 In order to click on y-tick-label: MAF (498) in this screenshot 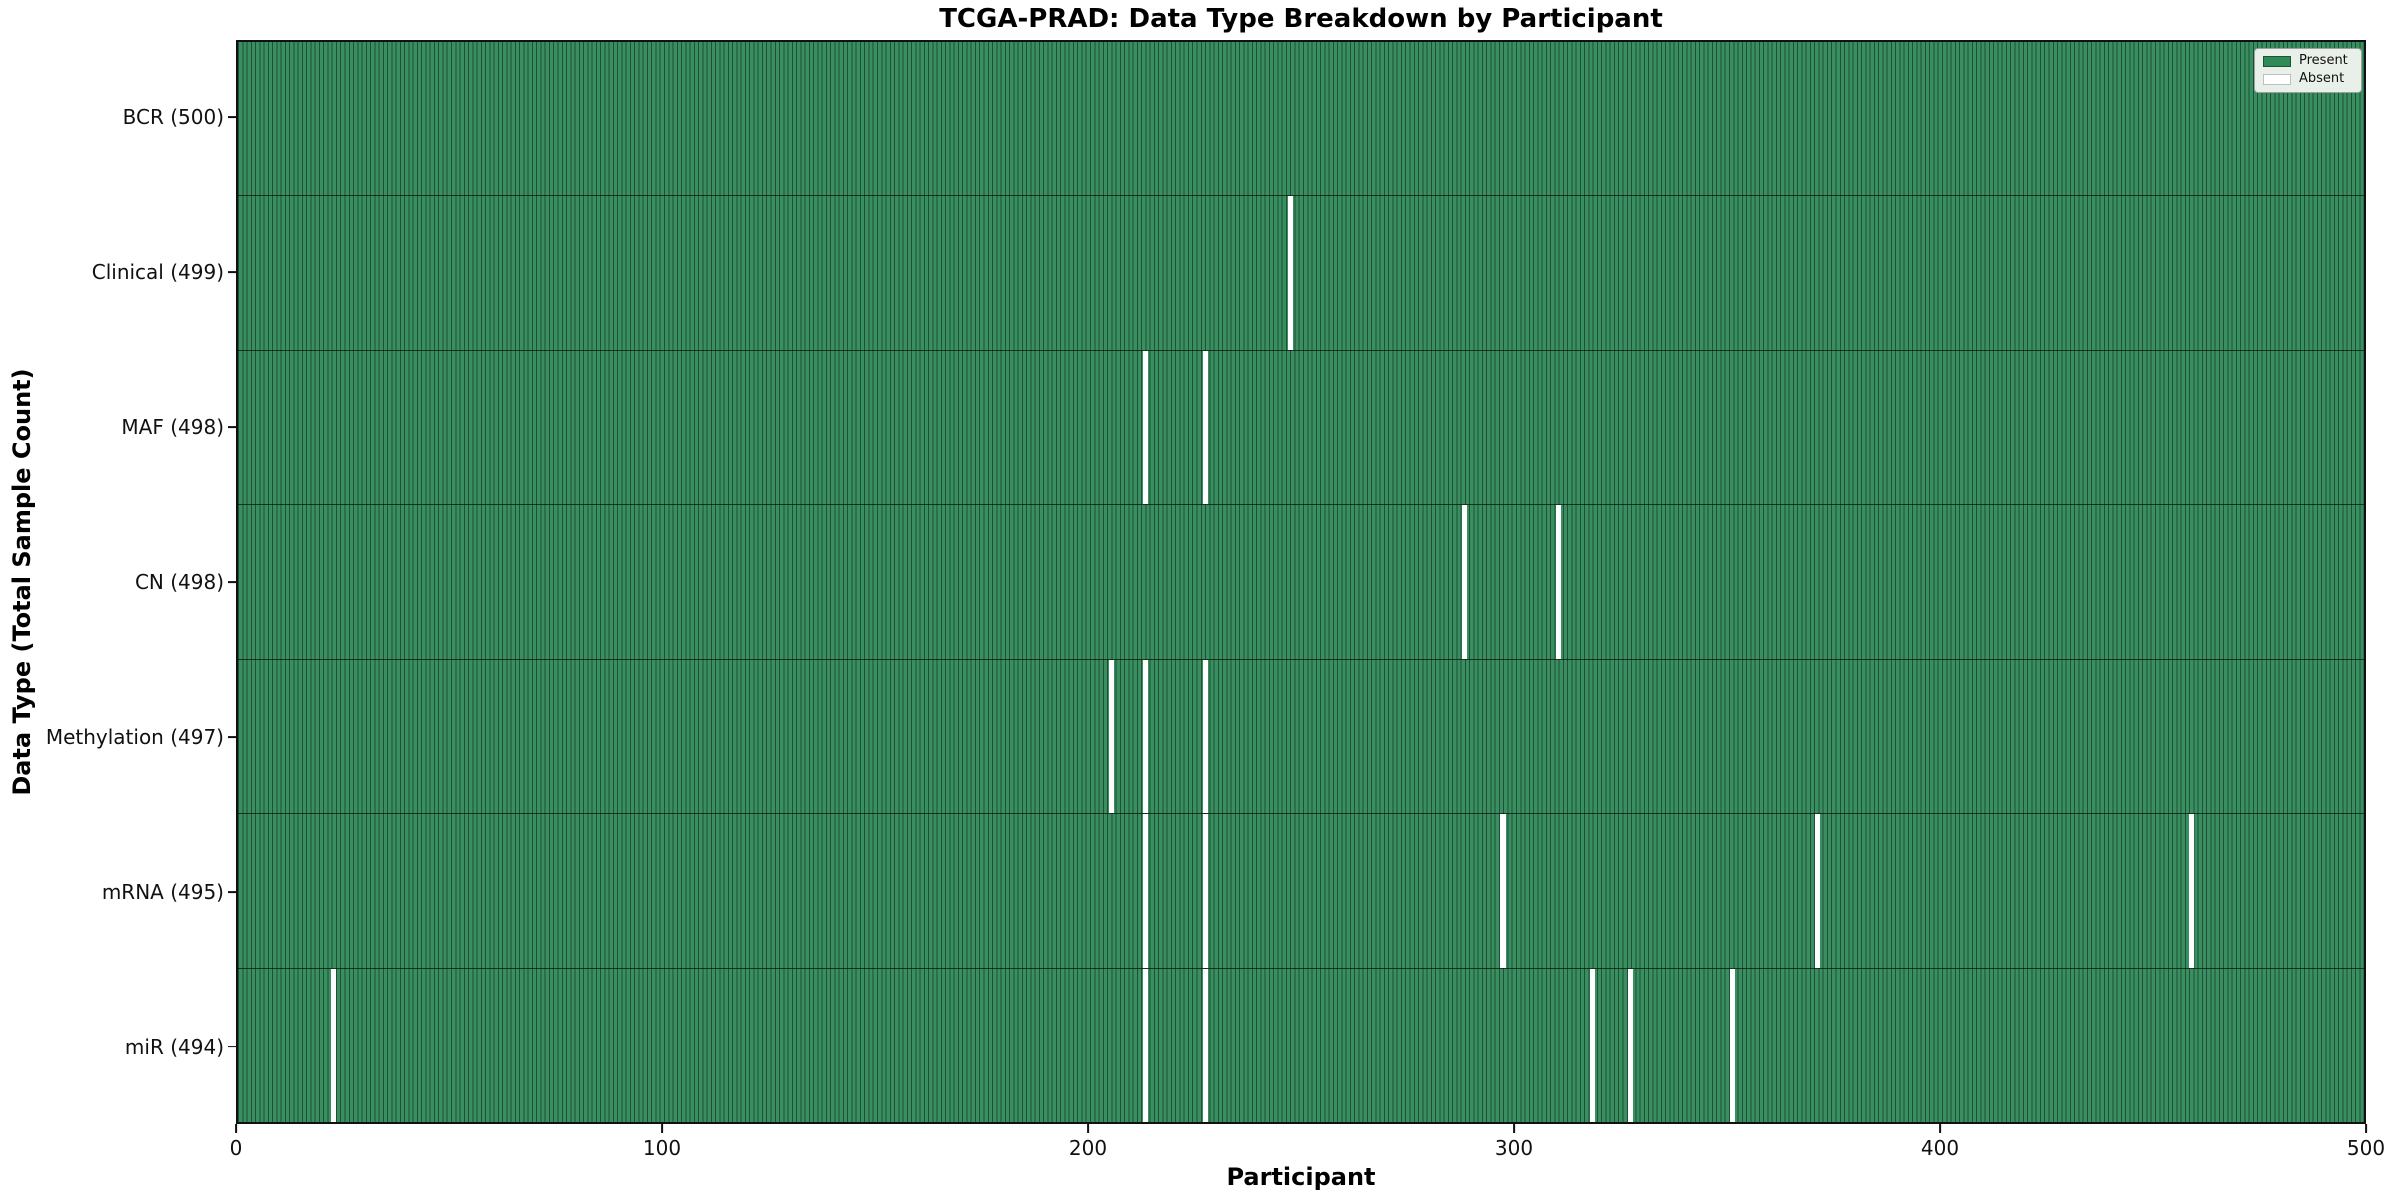, I will do `click(172, 427)`.